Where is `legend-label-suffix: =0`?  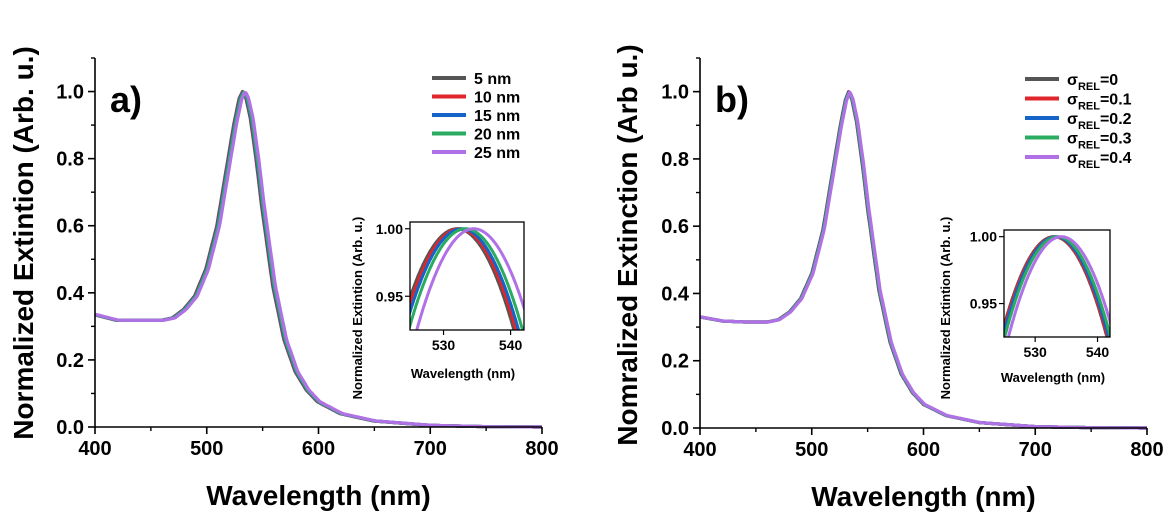 legend-label-suffix: =0 is located at coordinates (1109, 80).